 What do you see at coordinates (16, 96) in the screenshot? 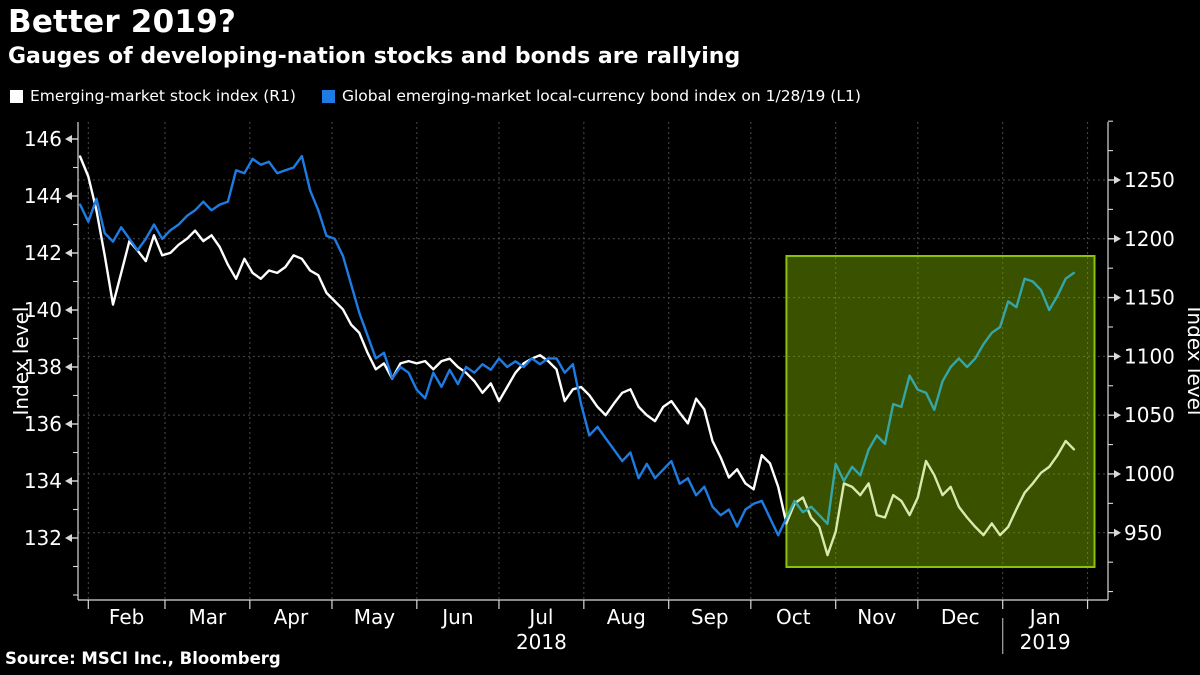
I see `legend-swatch-stock-icon` at bounding box center [16, 96].